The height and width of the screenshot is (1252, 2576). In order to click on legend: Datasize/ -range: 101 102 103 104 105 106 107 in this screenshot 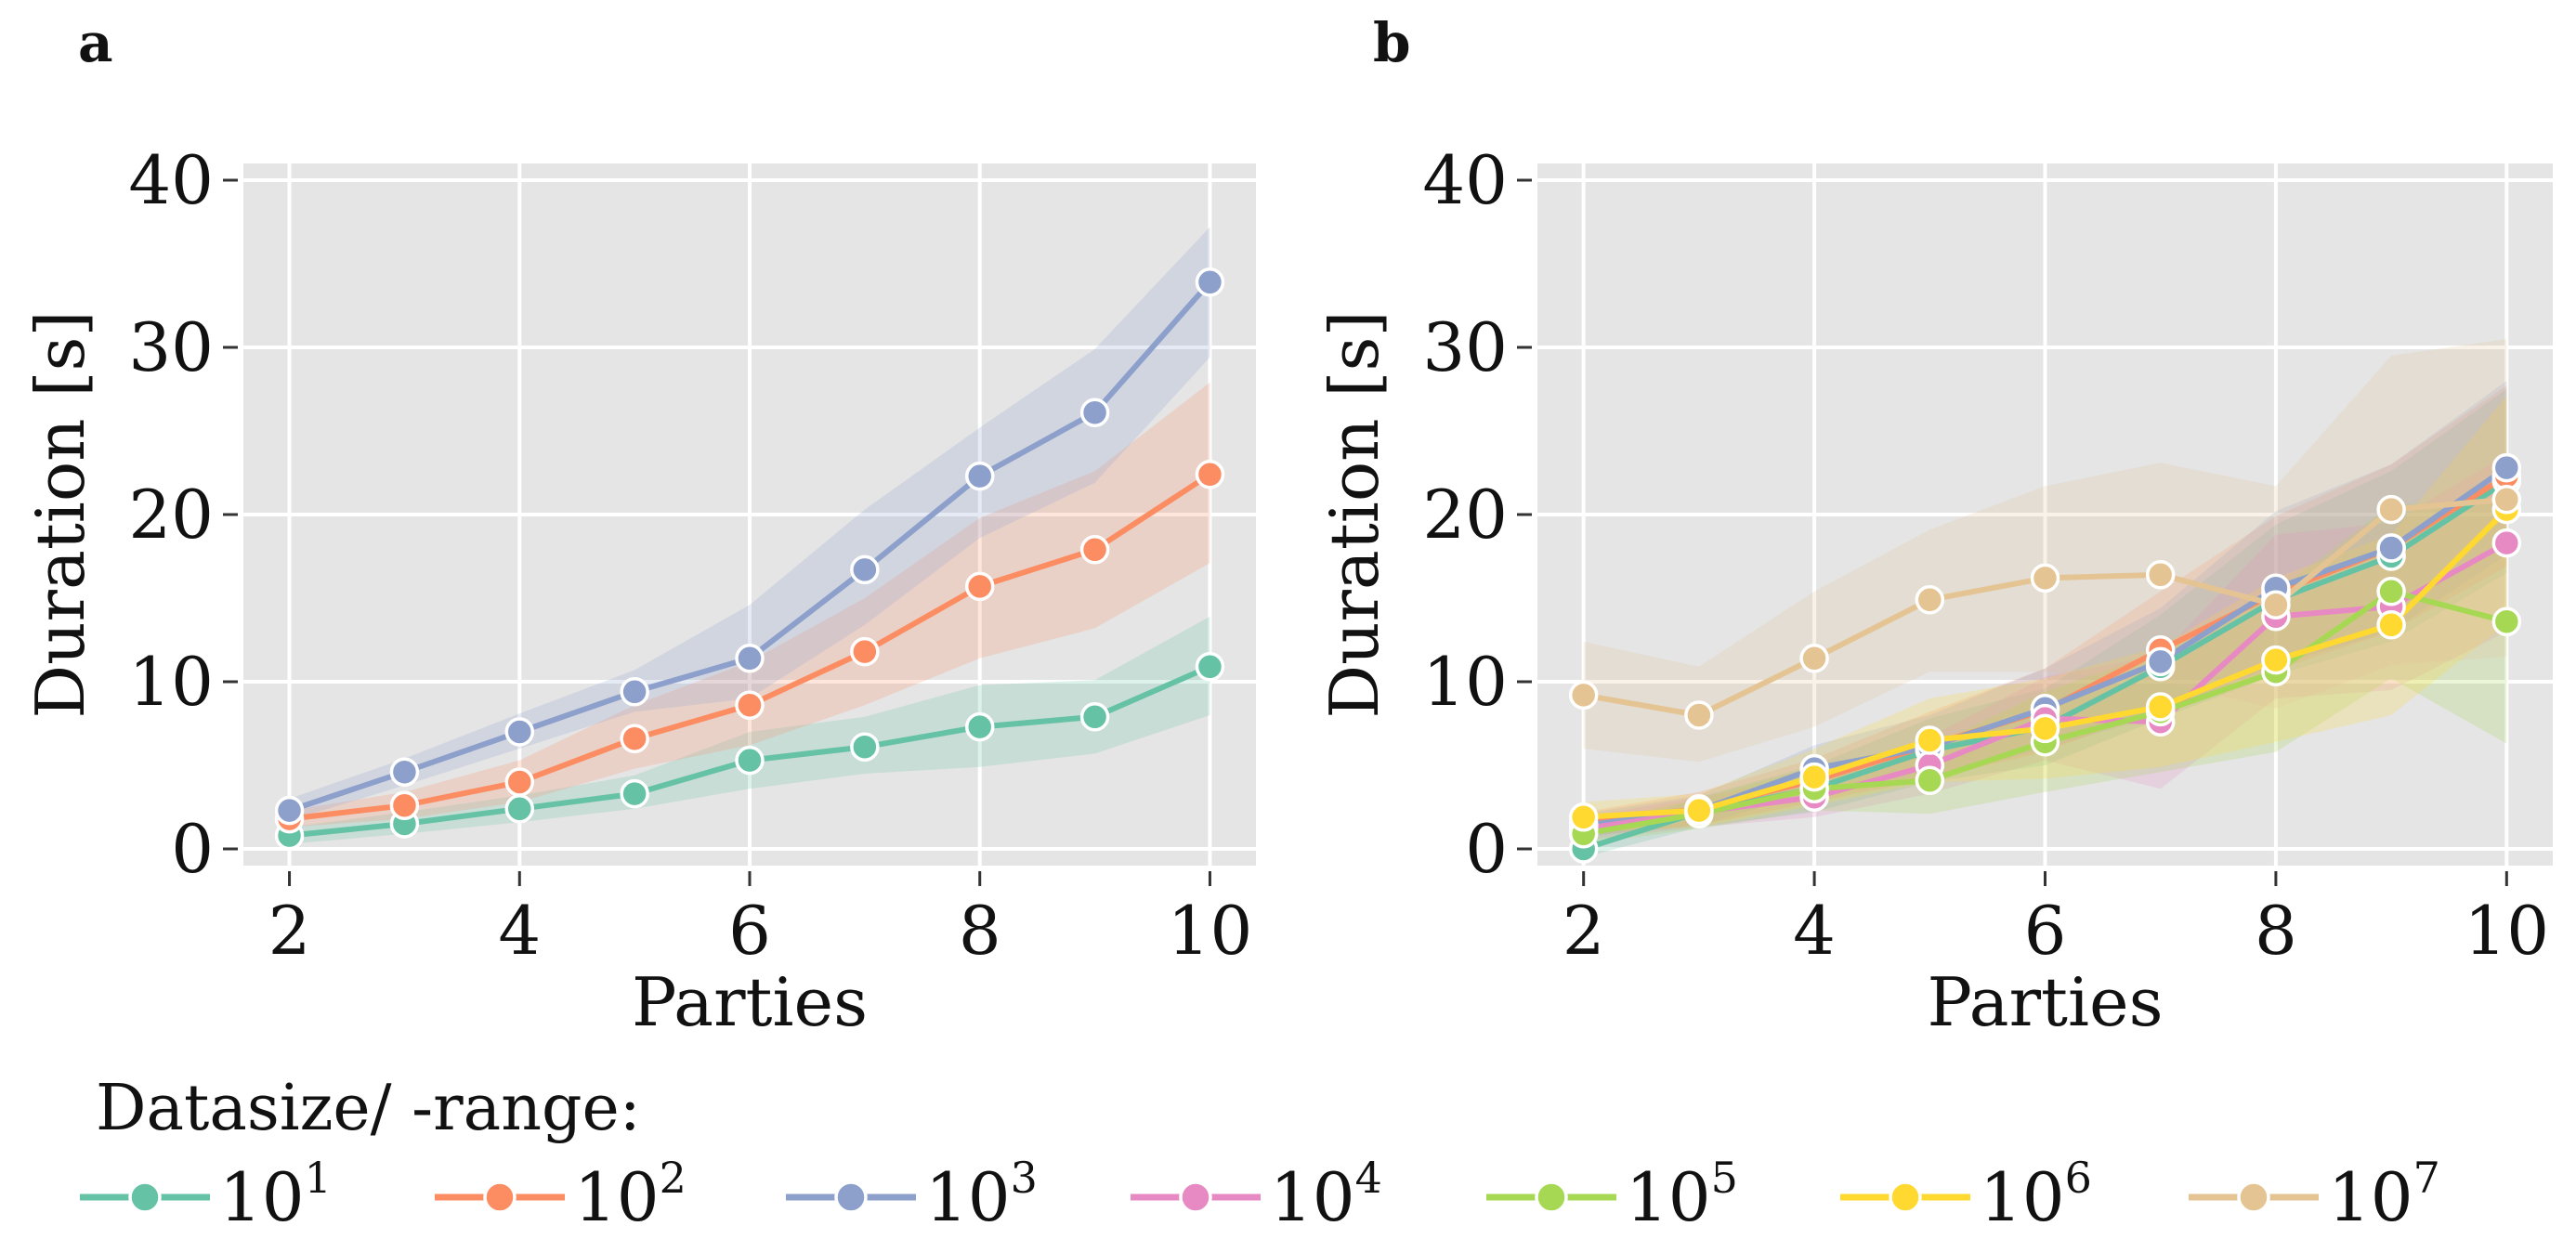, I will do `click(1260, 1154)`.